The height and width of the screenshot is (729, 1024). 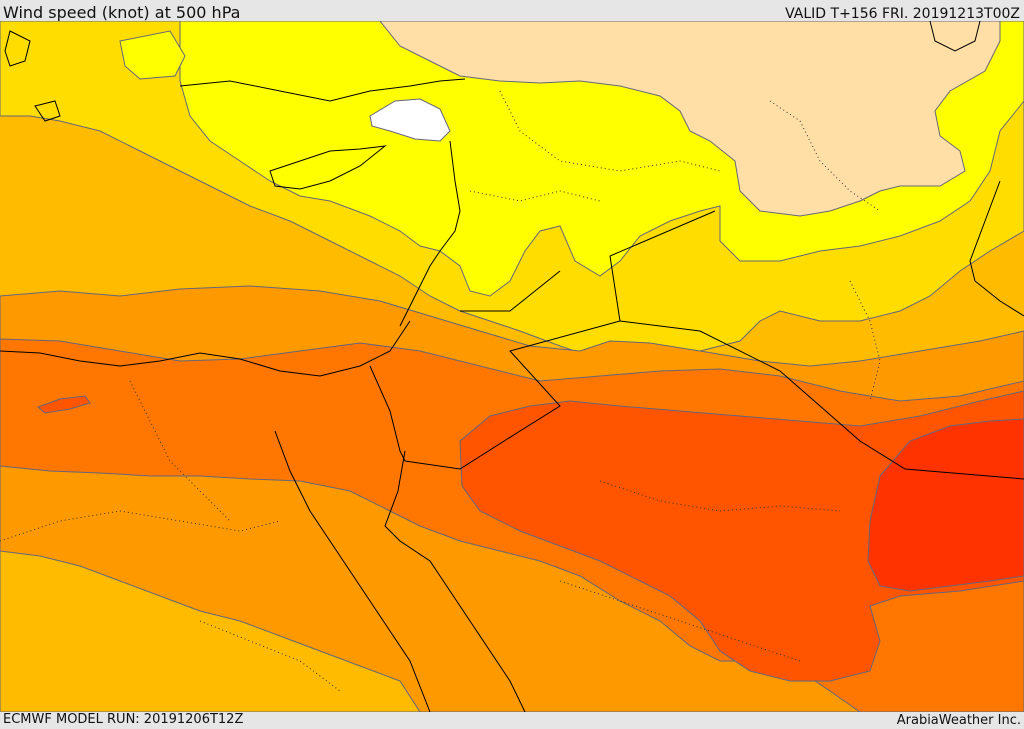 What do you see at coordinates (902, 14) in the screenshot?
I see `valid-time: VALID T+156 FRI. 20191213T00Z` at bounding box center [902, 14].